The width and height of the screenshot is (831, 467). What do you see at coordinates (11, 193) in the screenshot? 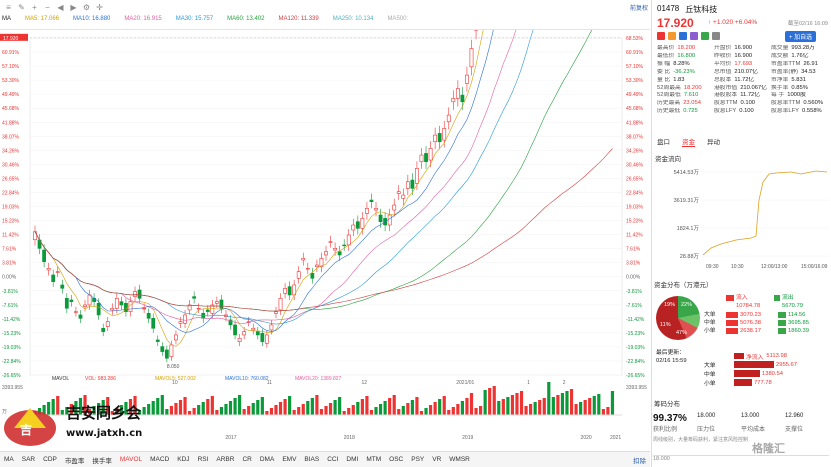
I see `y-tick-left: 22.84%` at bounding box center [11, 193].